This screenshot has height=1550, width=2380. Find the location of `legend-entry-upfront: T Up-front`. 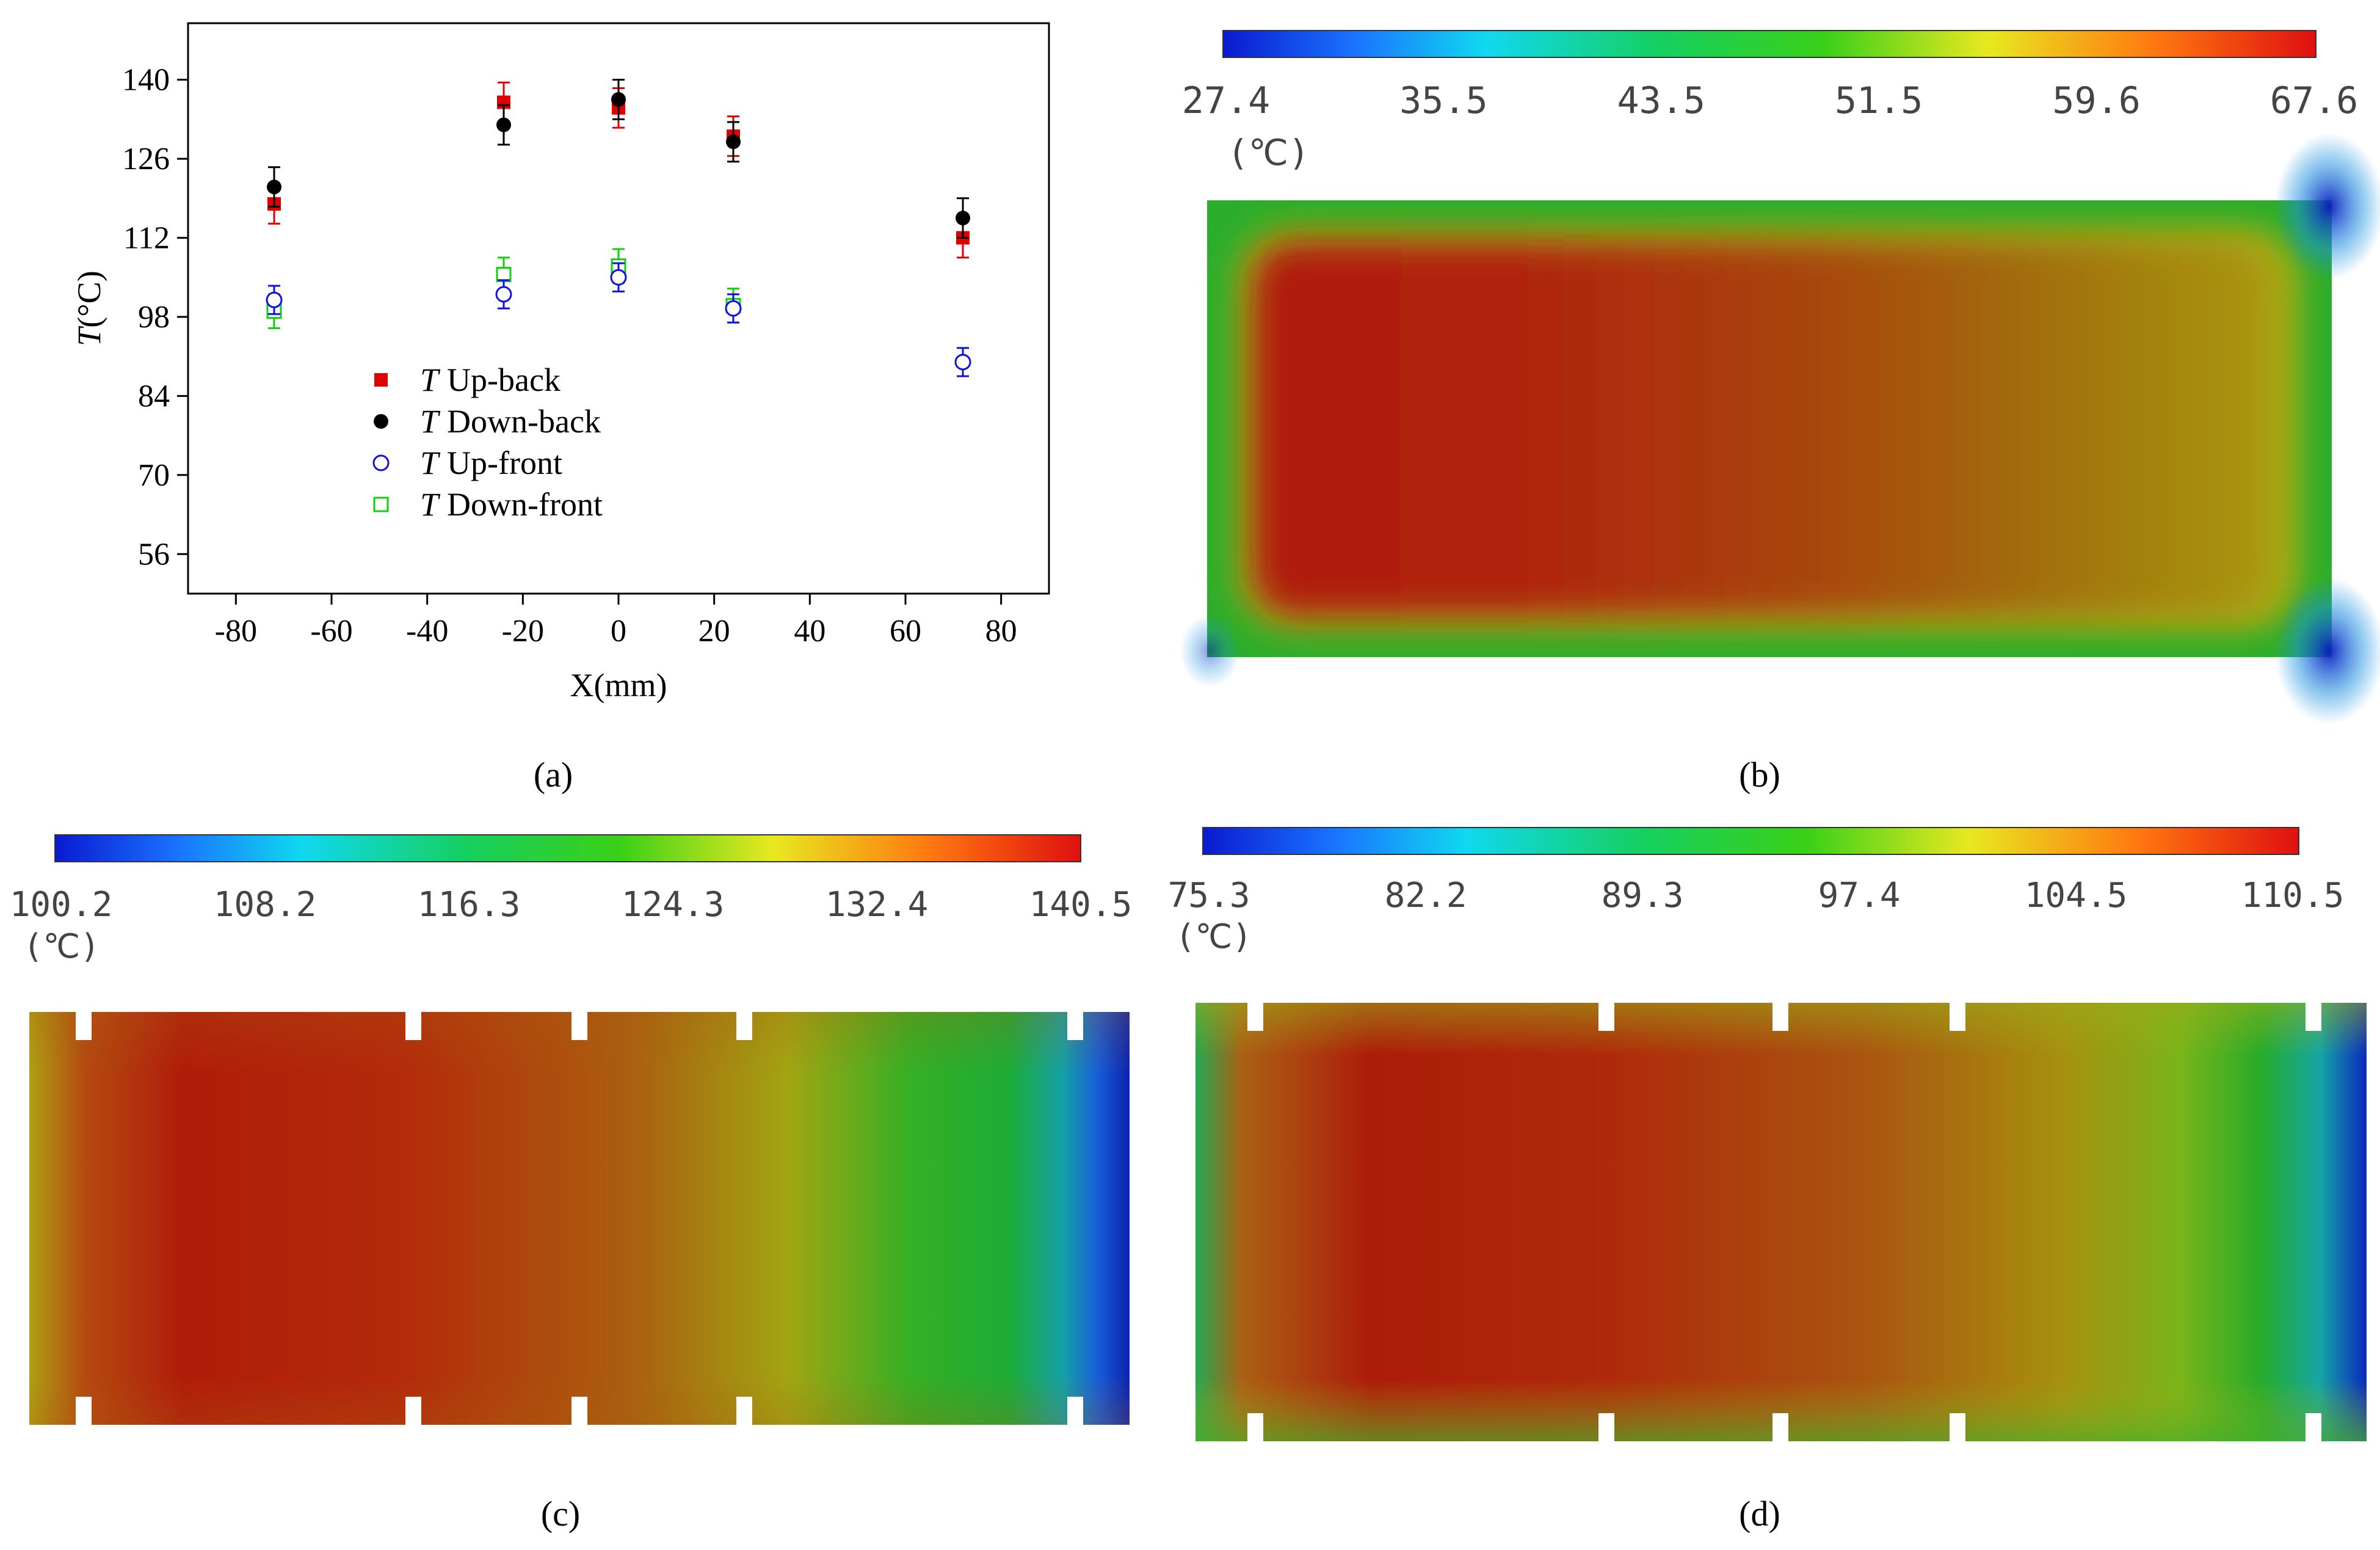

legend-entry-upfront: T Up-front is located at coordinates (491, 463).